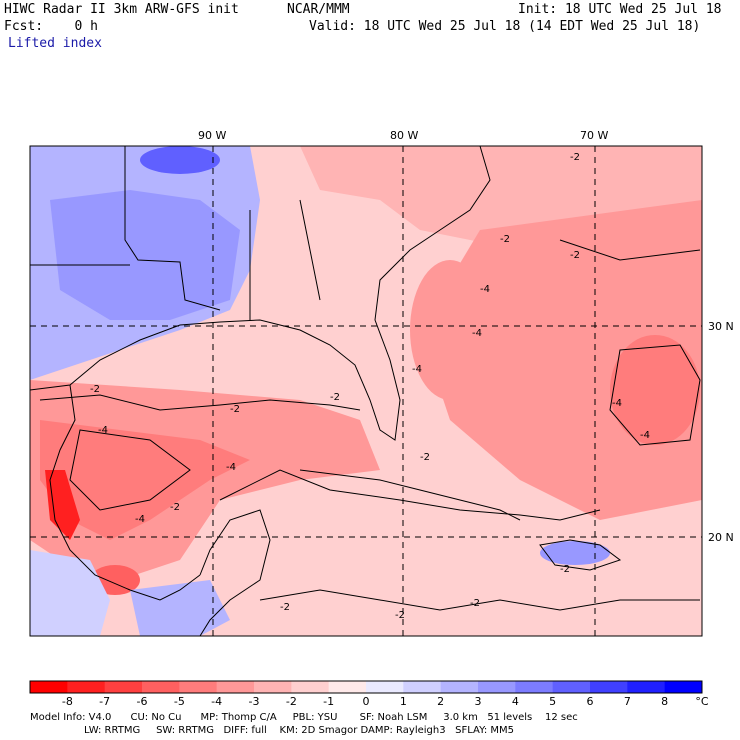  I want to click on colorbar-tick-label: -1, so click(329, 701).